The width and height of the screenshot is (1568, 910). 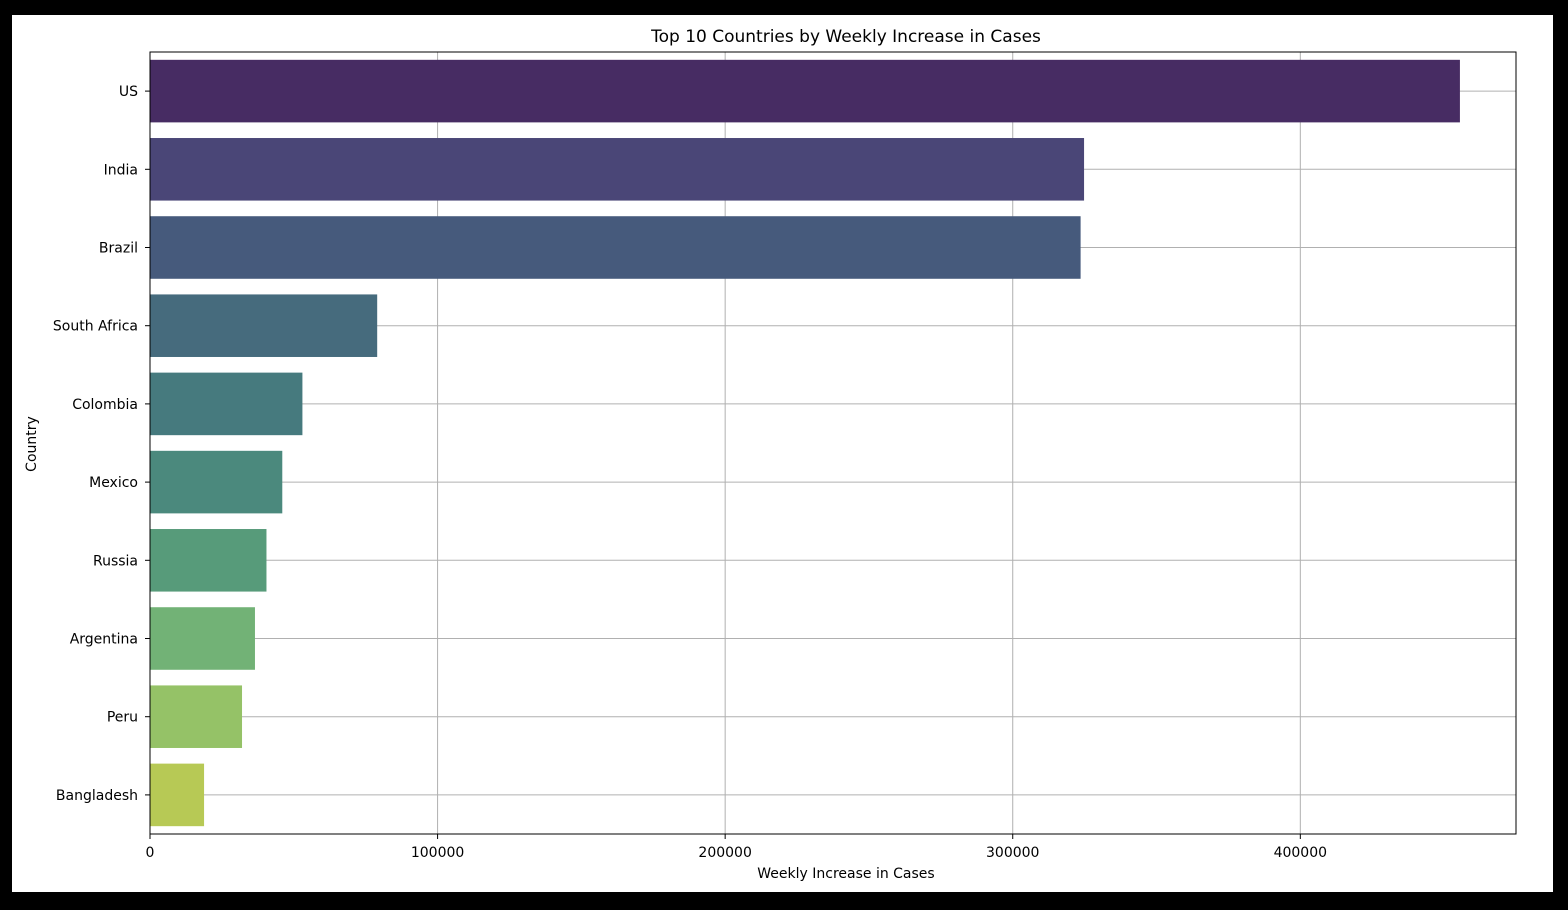 What do you see at coordinates (202, 638) in the screenshot?
I see `bar-argentina` at bounding box center [202, 638].